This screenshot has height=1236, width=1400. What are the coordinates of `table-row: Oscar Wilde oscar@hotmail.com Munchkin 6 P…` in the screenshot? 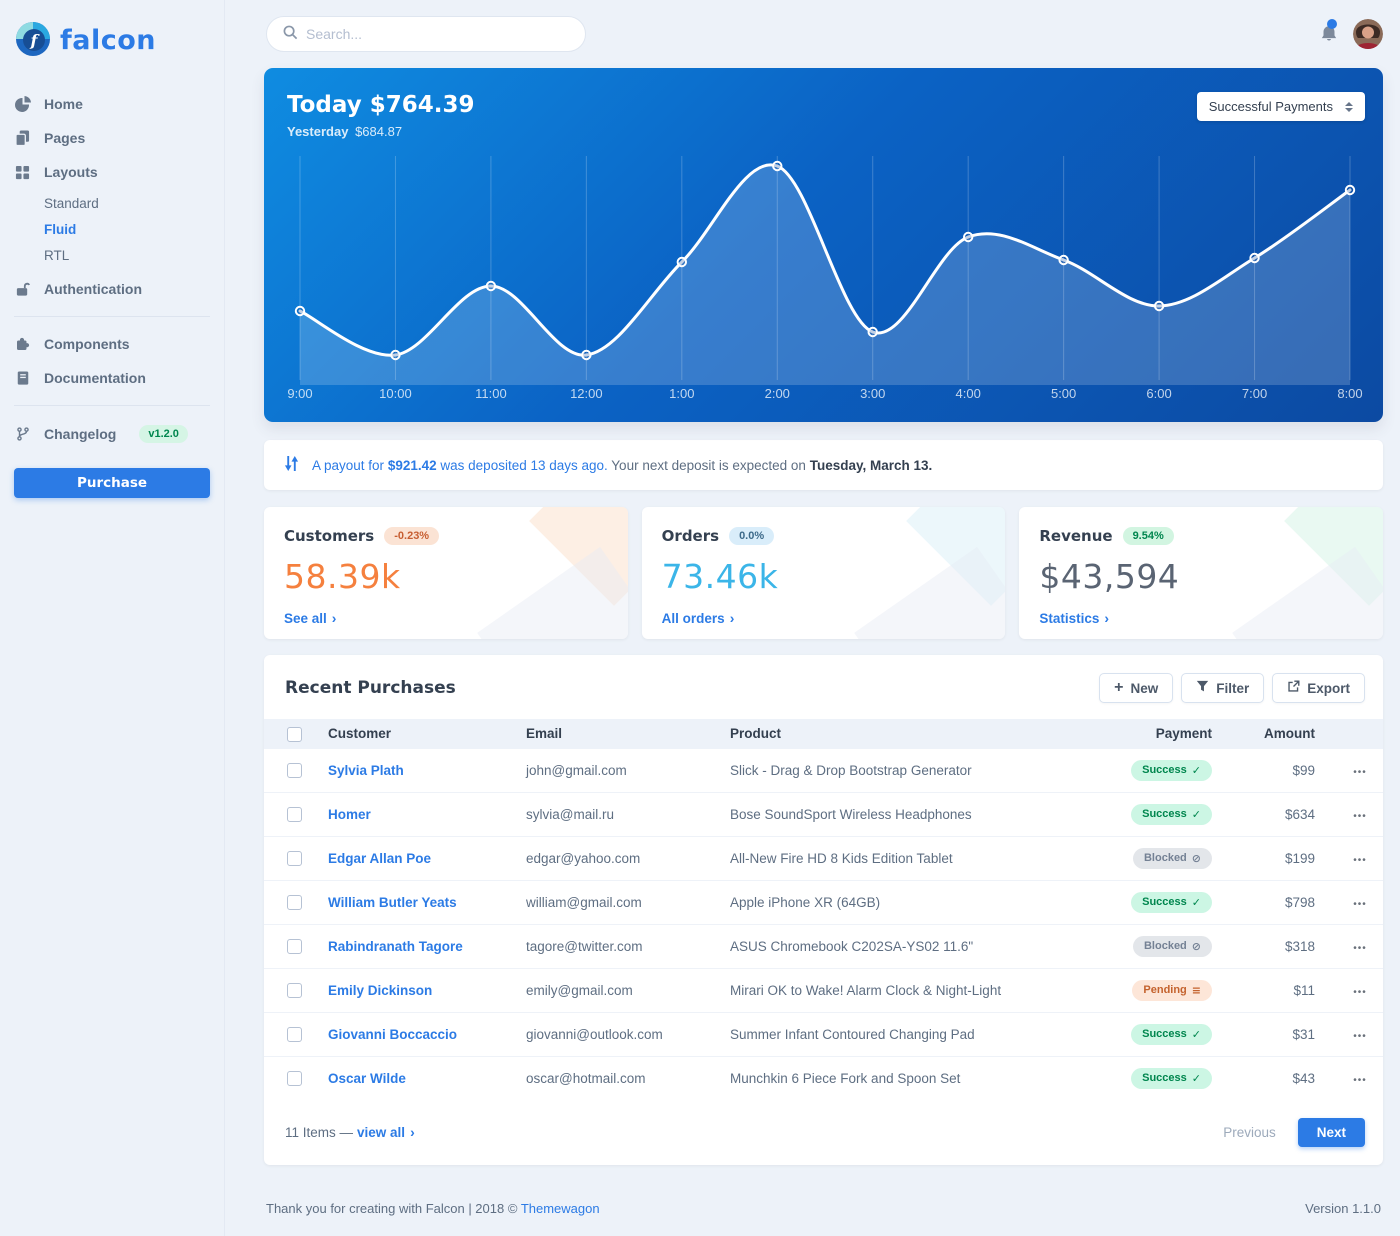 It's located at (823, 1077).